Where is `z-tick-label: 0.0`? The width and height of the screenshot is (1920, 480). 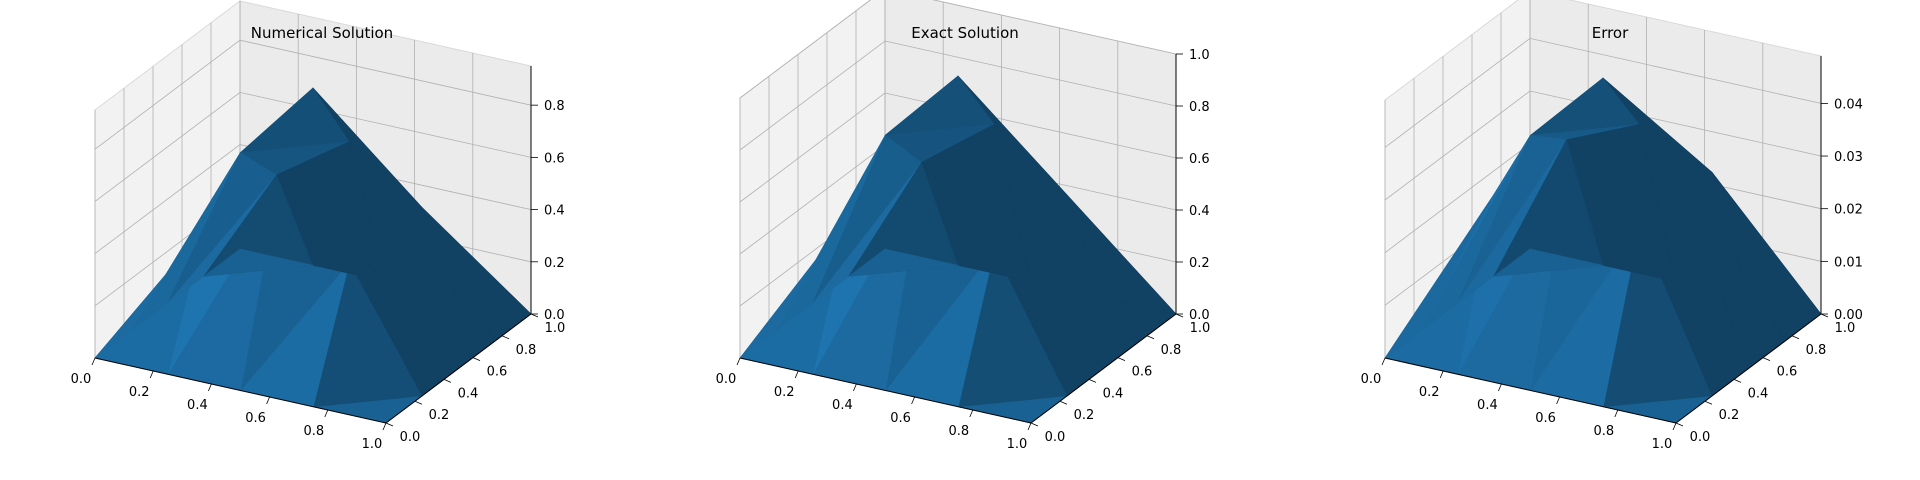 z-tick-label: 0.0 is located at coordinates (1199, 315).